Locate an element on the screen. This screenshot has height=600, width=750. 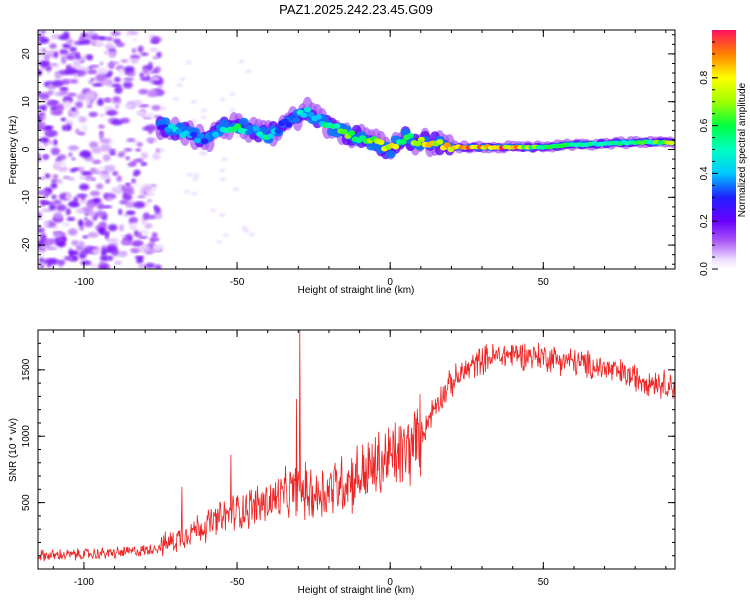
snr-x-label: Height of straight line (km) is located at coordinates (356, 590).